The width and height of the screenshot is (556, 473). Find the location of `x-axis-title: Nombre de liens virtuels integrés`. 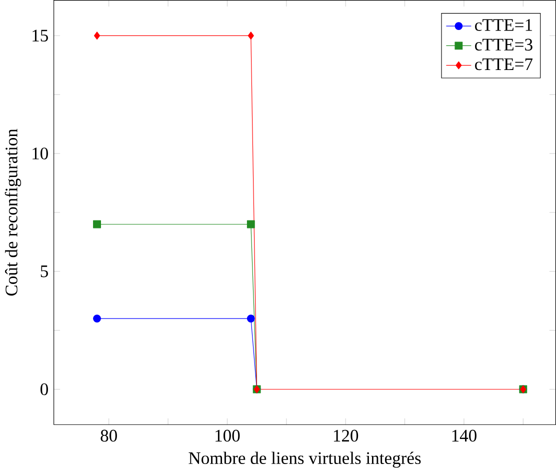

x-axis-title: Nombre de liens virtuels integrés is located at coordinates (304, 460).